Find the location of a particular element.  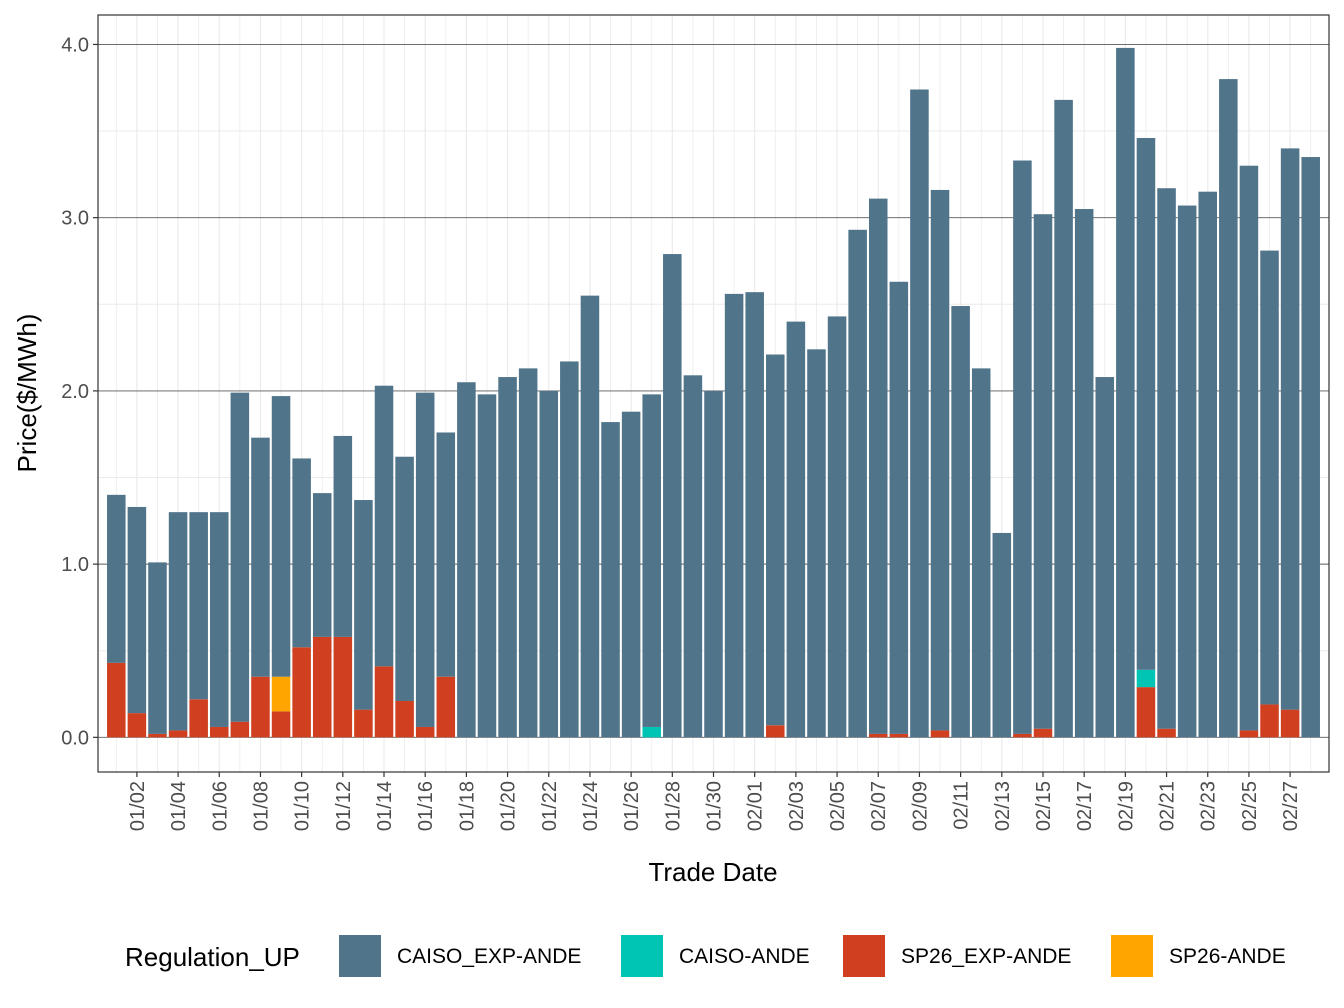

x-tick-label: 01/12 is located at coordinates (344, 806).